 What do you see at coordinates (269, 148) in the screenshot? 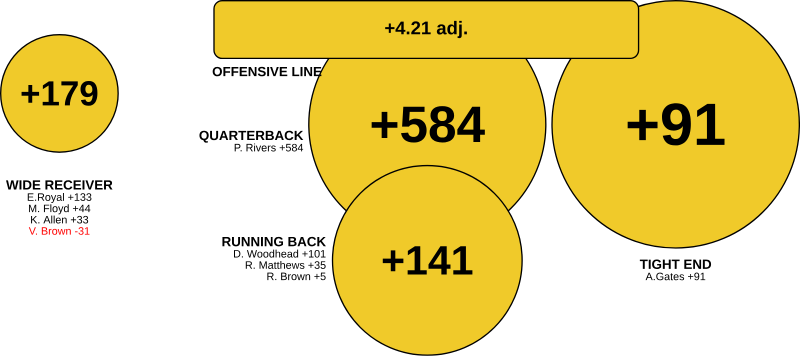
I see `text: P. Rivers +584` at bounding box center [269, 148].